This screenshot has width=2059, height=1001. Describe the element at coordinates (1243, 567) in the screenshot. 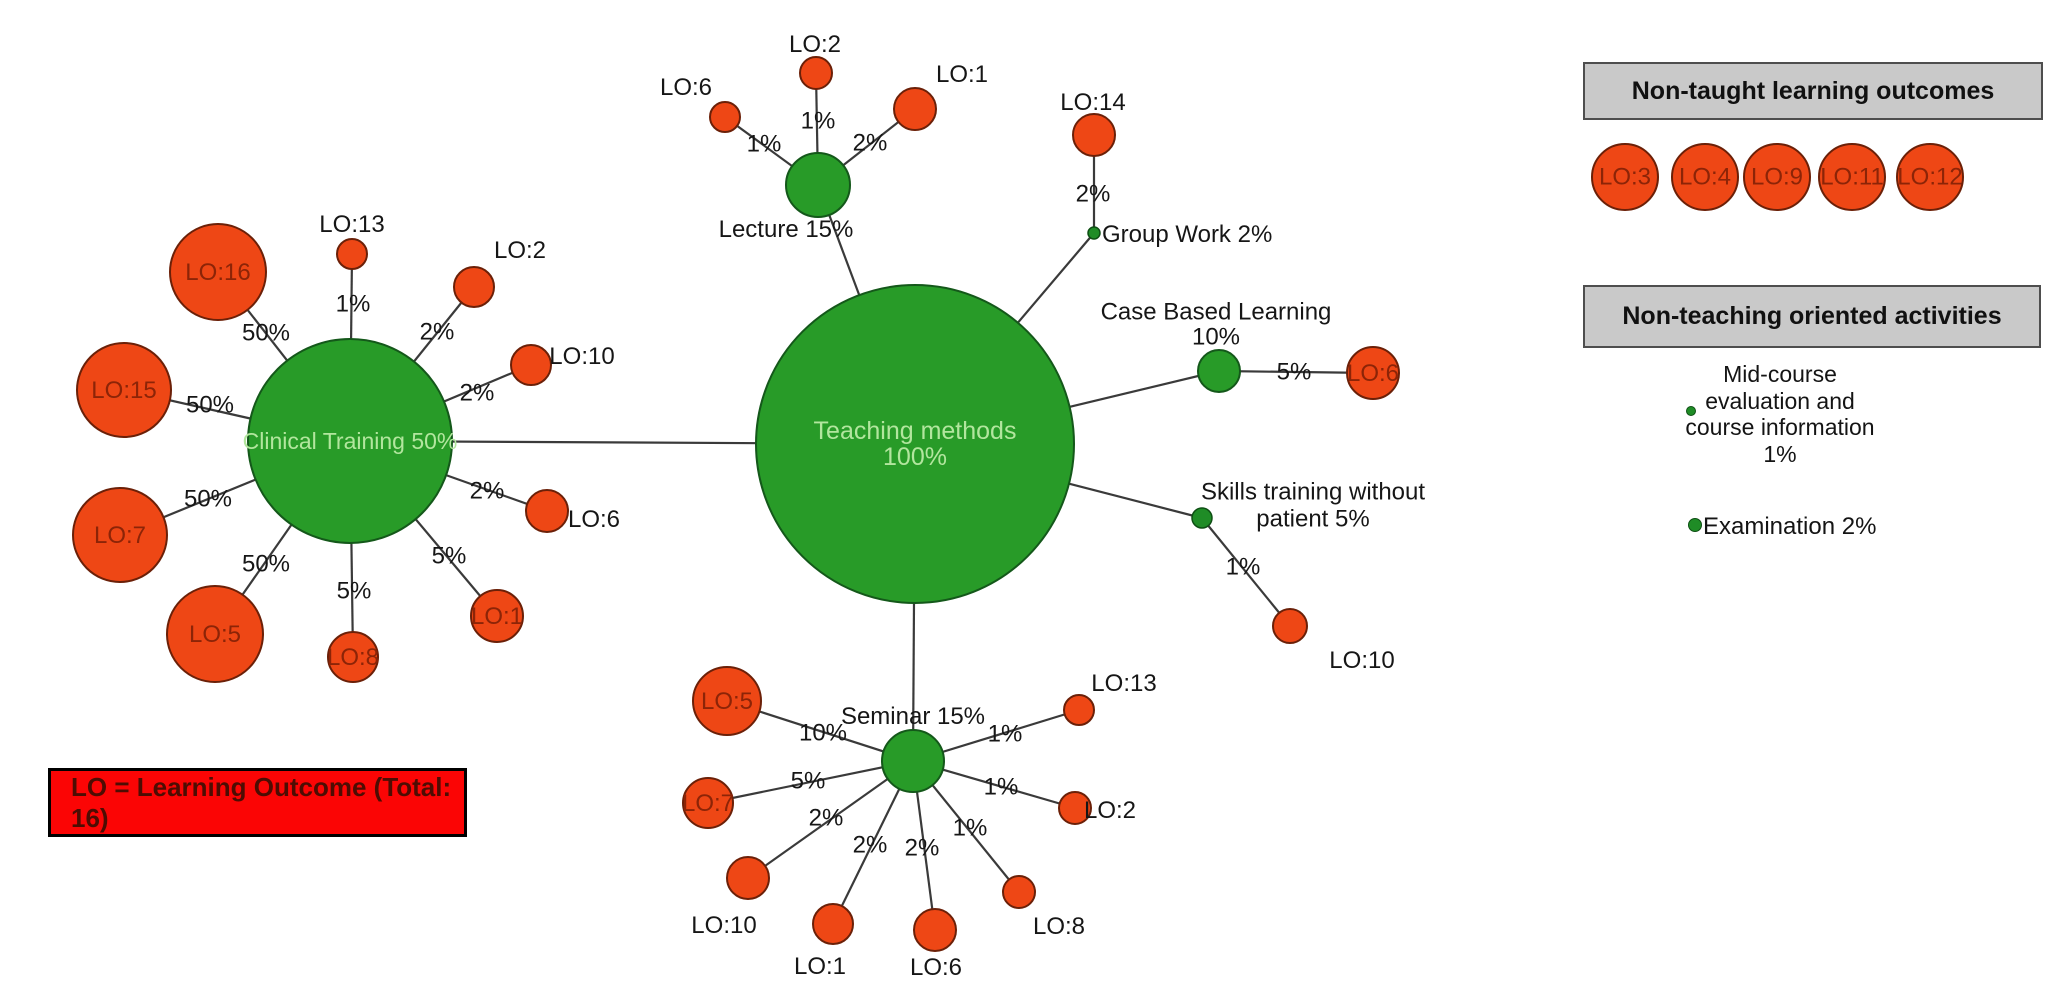

I see `edge-label-skills-sk-lo10: 1%` at that location.